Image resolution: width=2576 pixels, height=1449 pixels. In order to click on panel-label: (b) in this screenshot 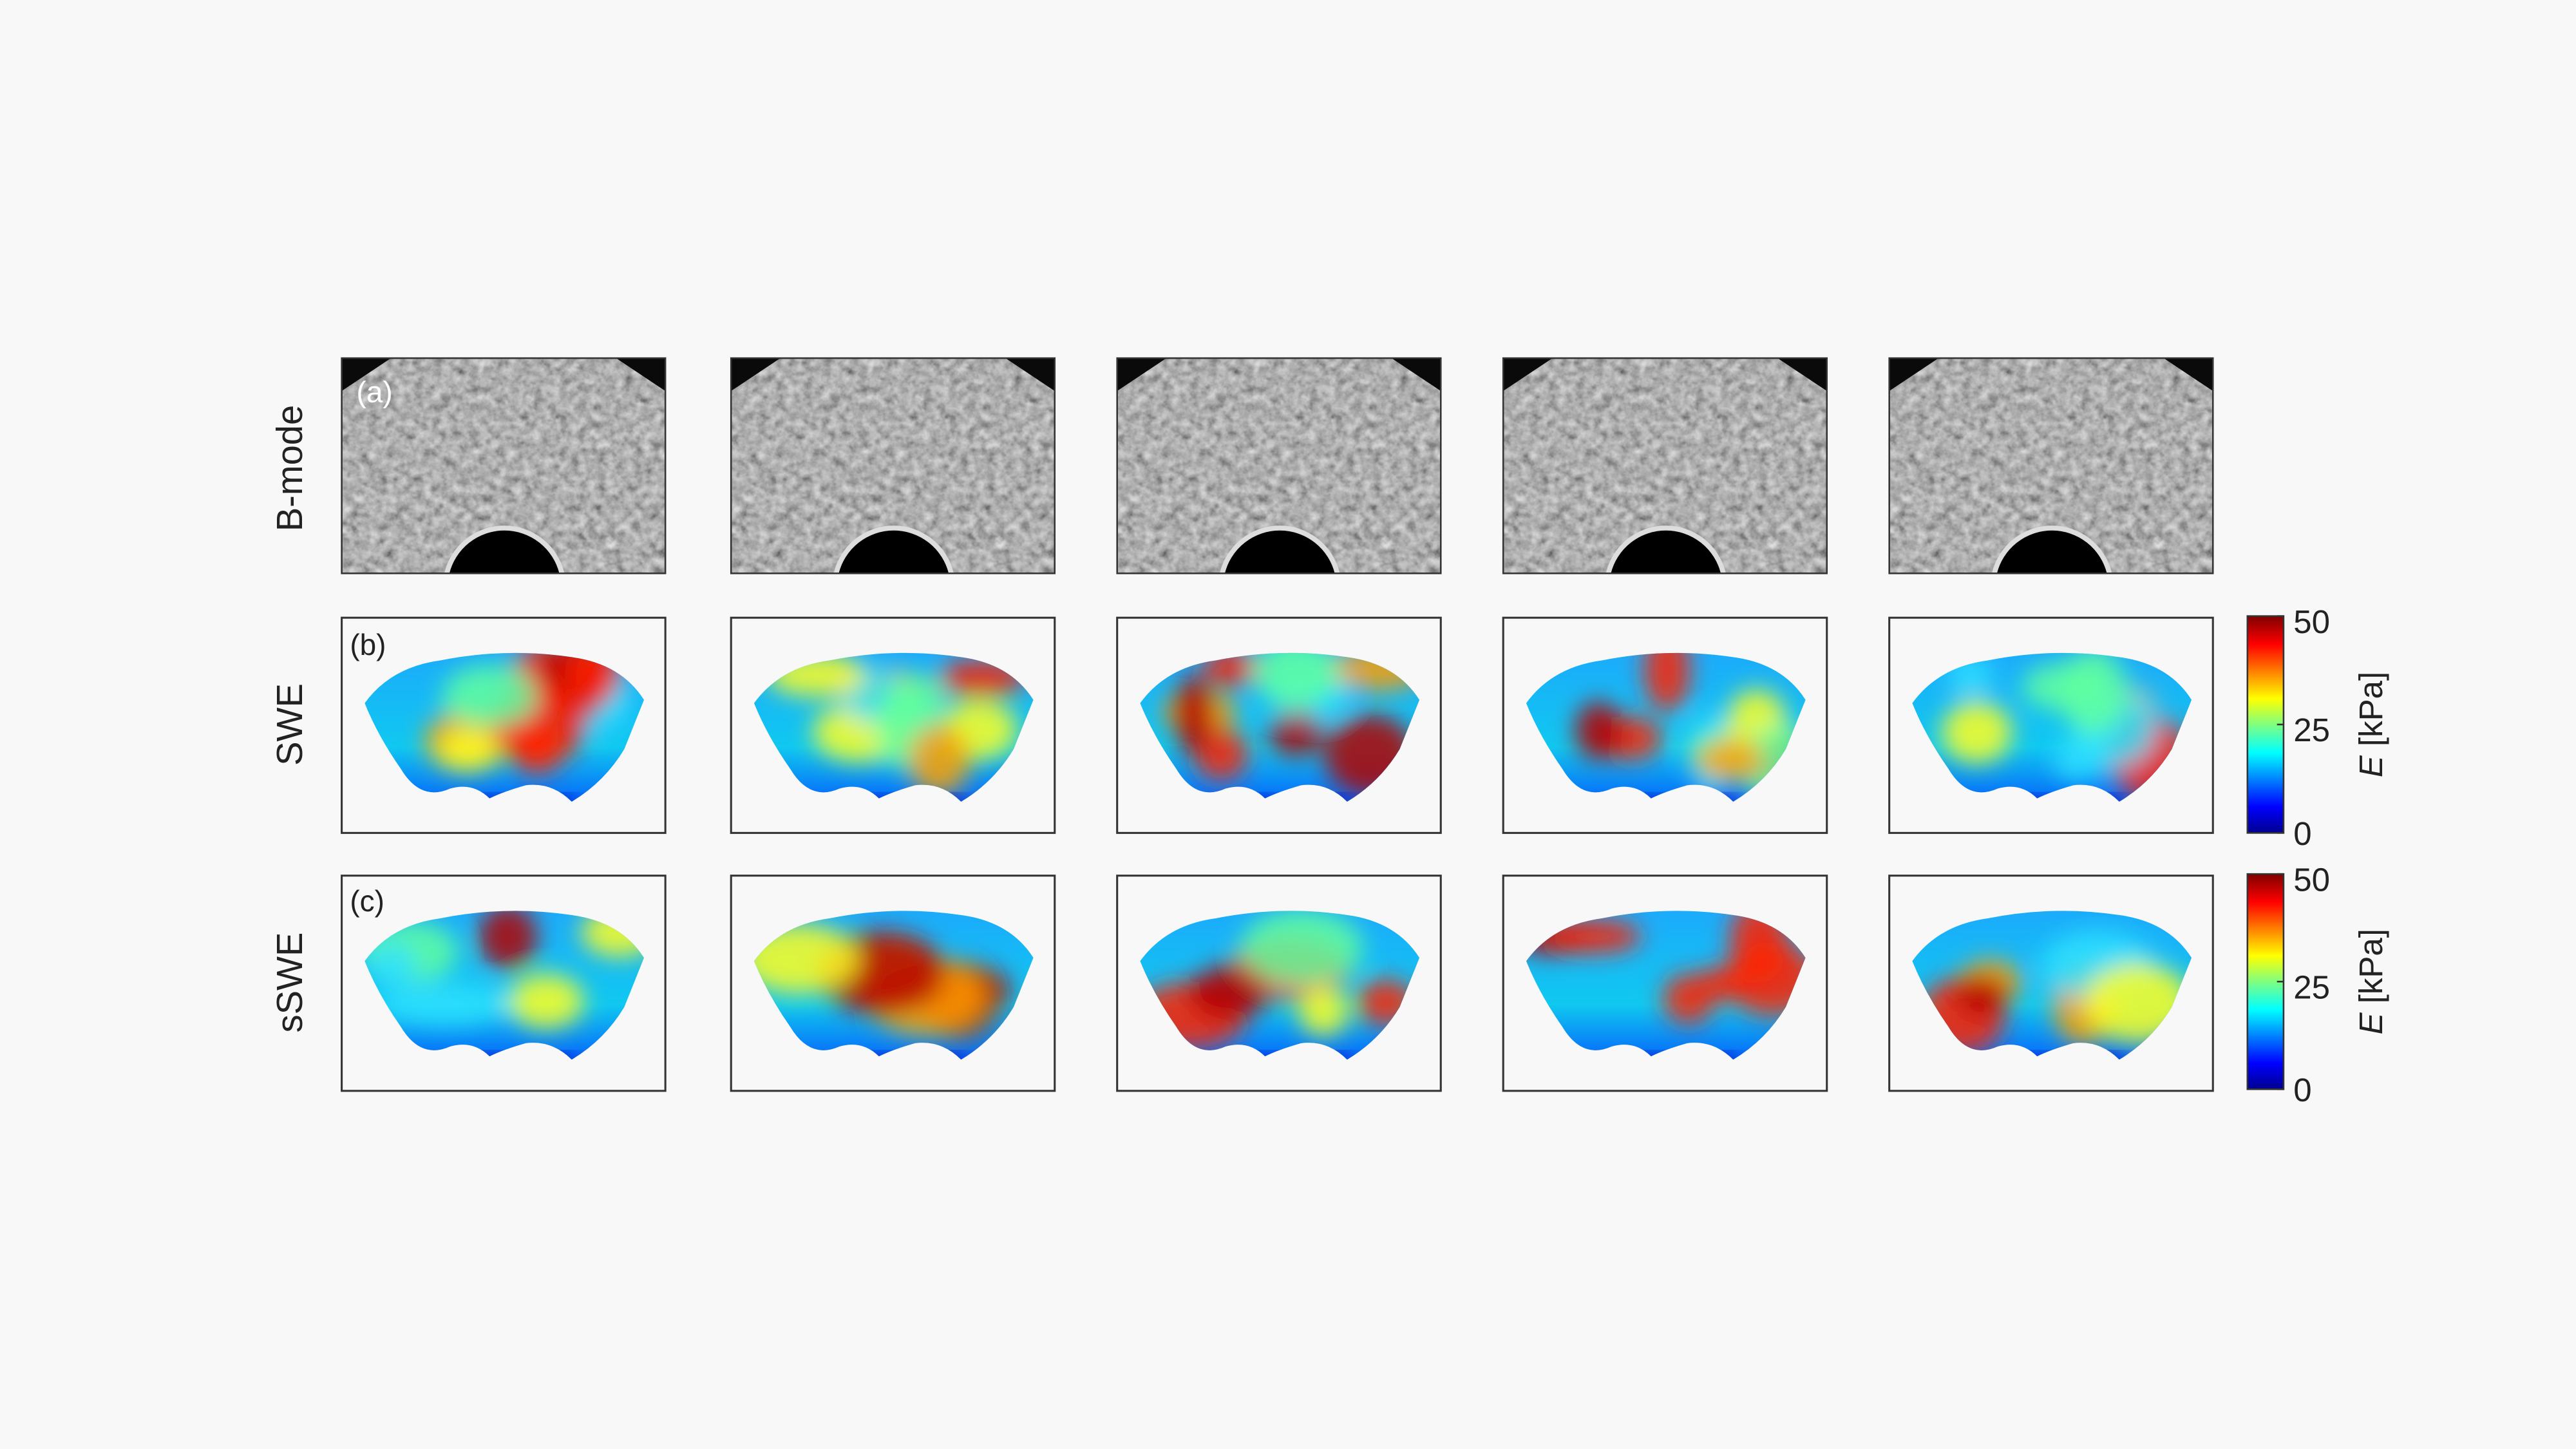, I will do `click(368, 644)`.